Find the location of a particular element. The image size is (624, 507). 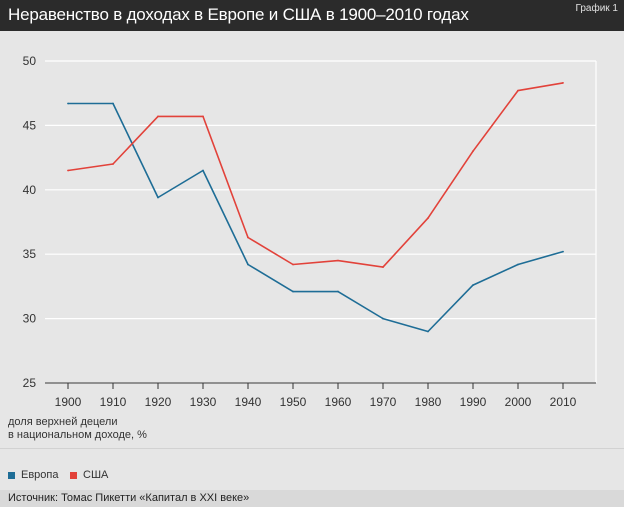

y-tick-label-40: 40 is located at coordinates (30, 190).